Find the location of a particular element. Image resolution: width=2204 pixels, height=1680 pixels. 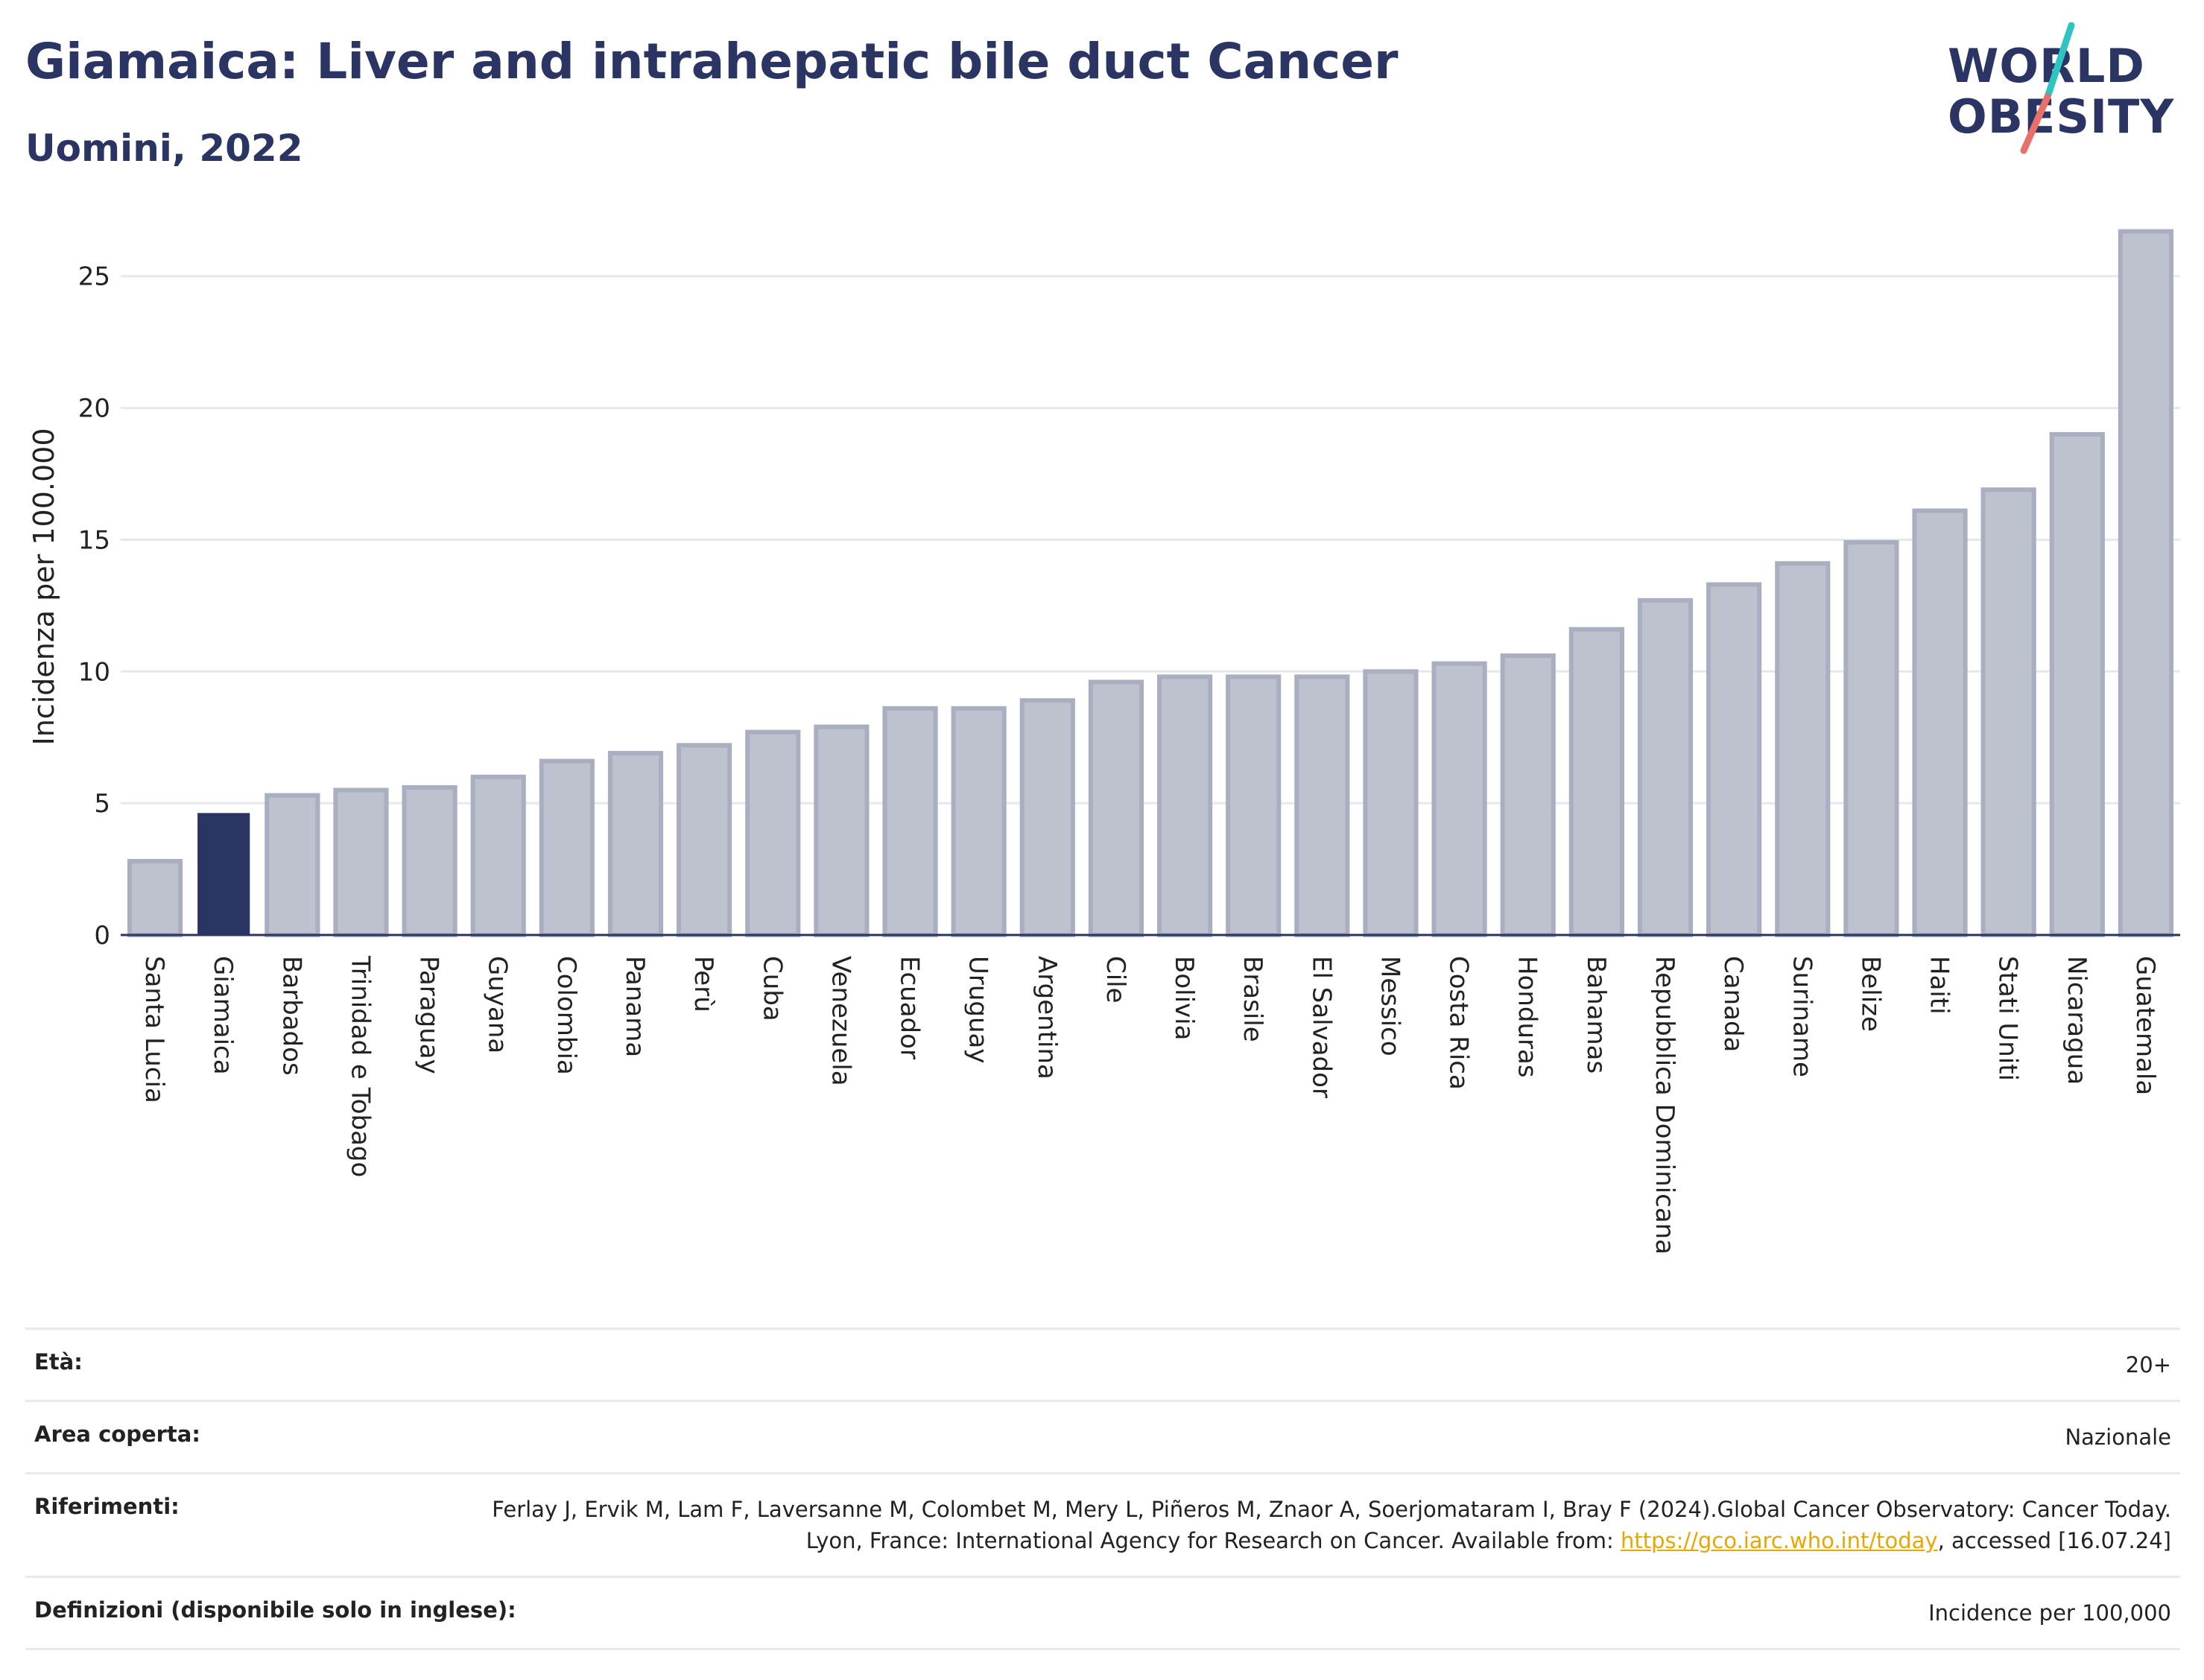

x-tick-label: Bolivia is located at coordinates (1184, 998).